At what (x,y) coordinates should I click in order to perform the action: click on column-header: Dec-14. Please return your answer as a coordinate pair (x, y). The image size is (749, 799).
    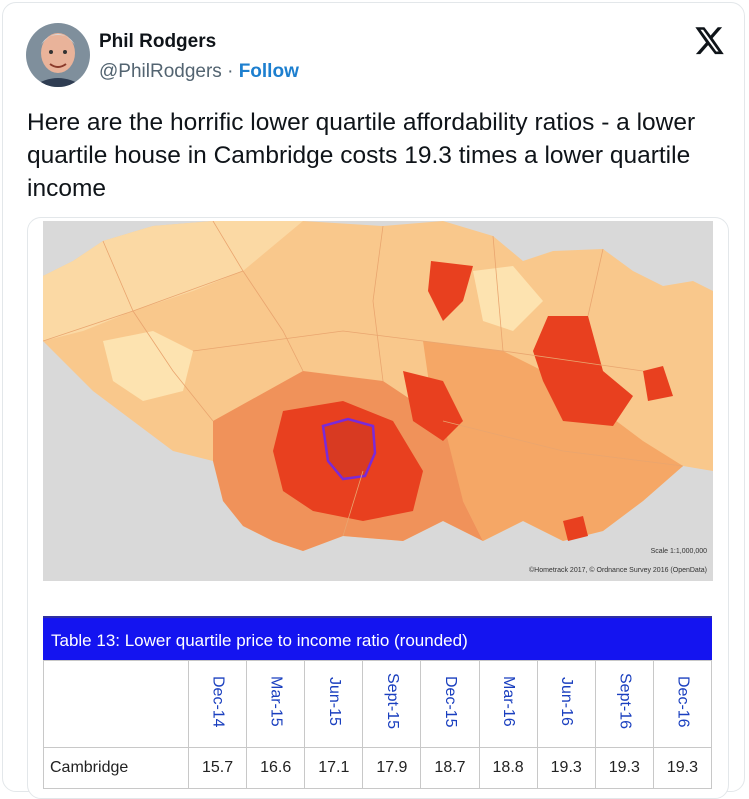
    Looking at the image, I should click on (217, 704).